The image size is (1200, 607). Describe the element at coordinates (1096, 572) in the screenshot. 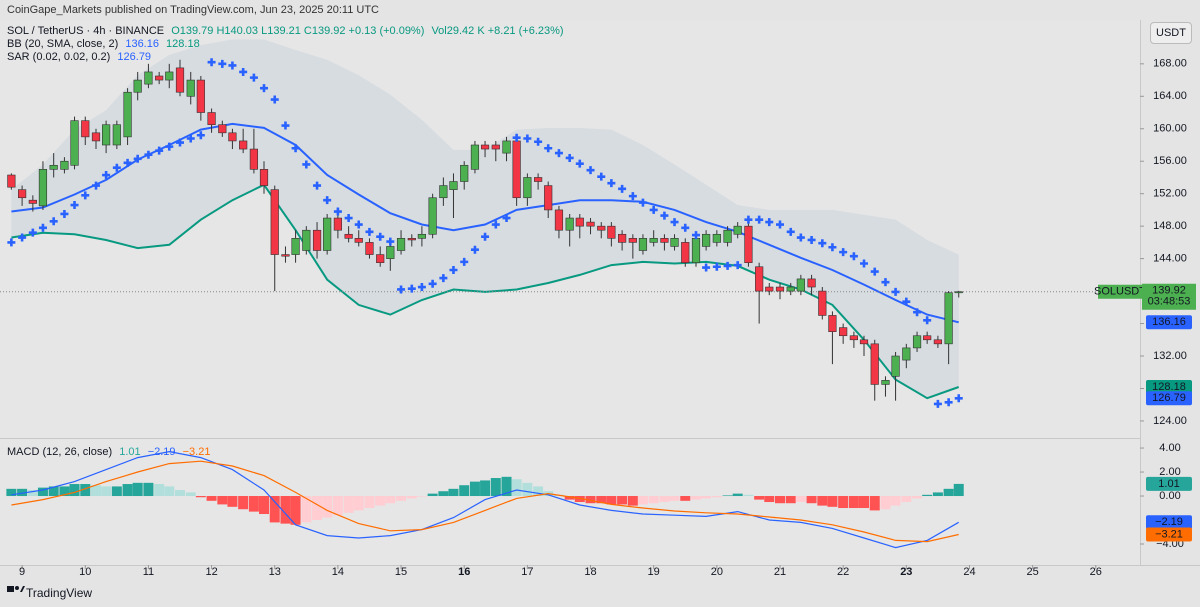

I see `x-tick-label: 26` at that location.